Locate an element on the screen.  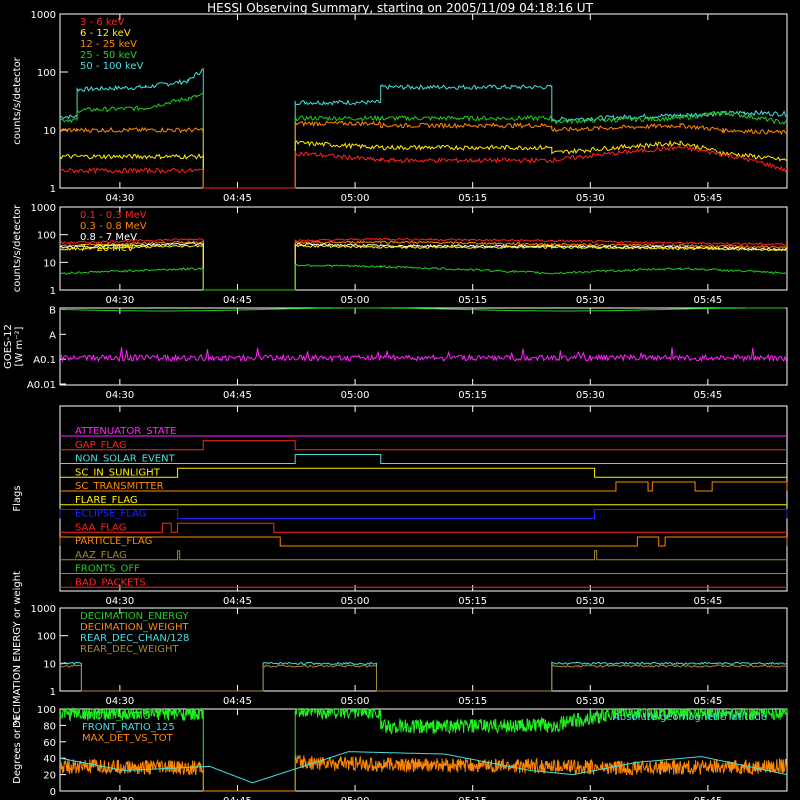
ratio-frame is located at coordinates (423, 750).